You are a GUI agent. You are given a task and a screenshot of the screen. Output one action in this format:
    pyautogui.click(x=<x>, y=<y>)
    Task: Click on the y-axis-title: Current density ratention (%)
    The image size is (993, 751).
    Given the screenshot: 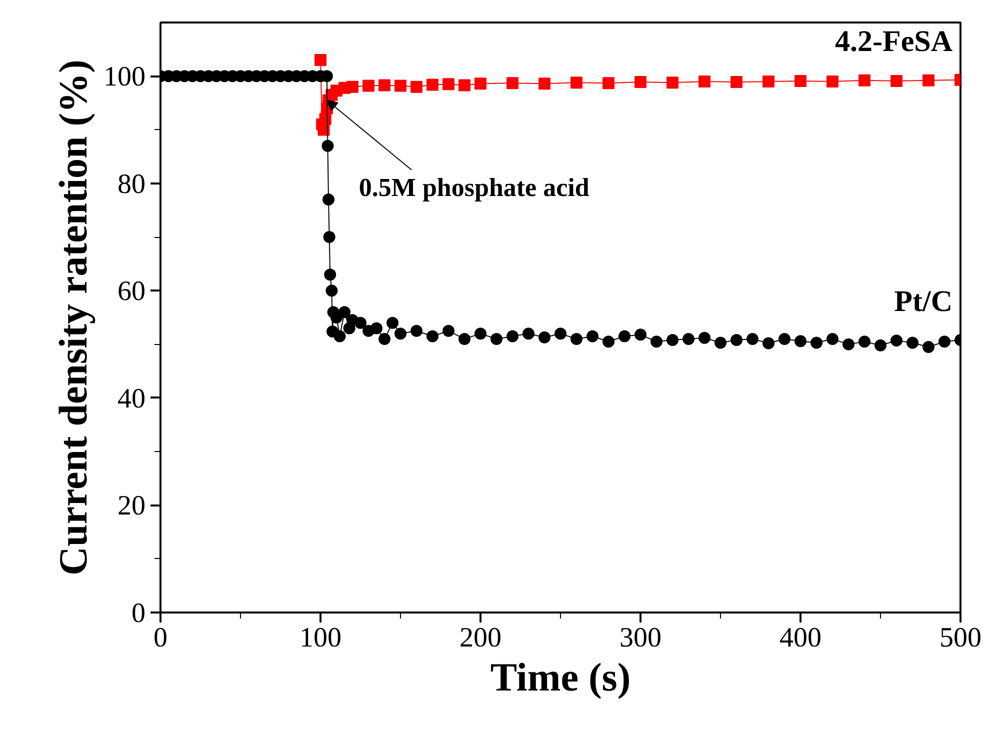 What is the action you would take?
    pyautogui.click(x=73, y=318)
    